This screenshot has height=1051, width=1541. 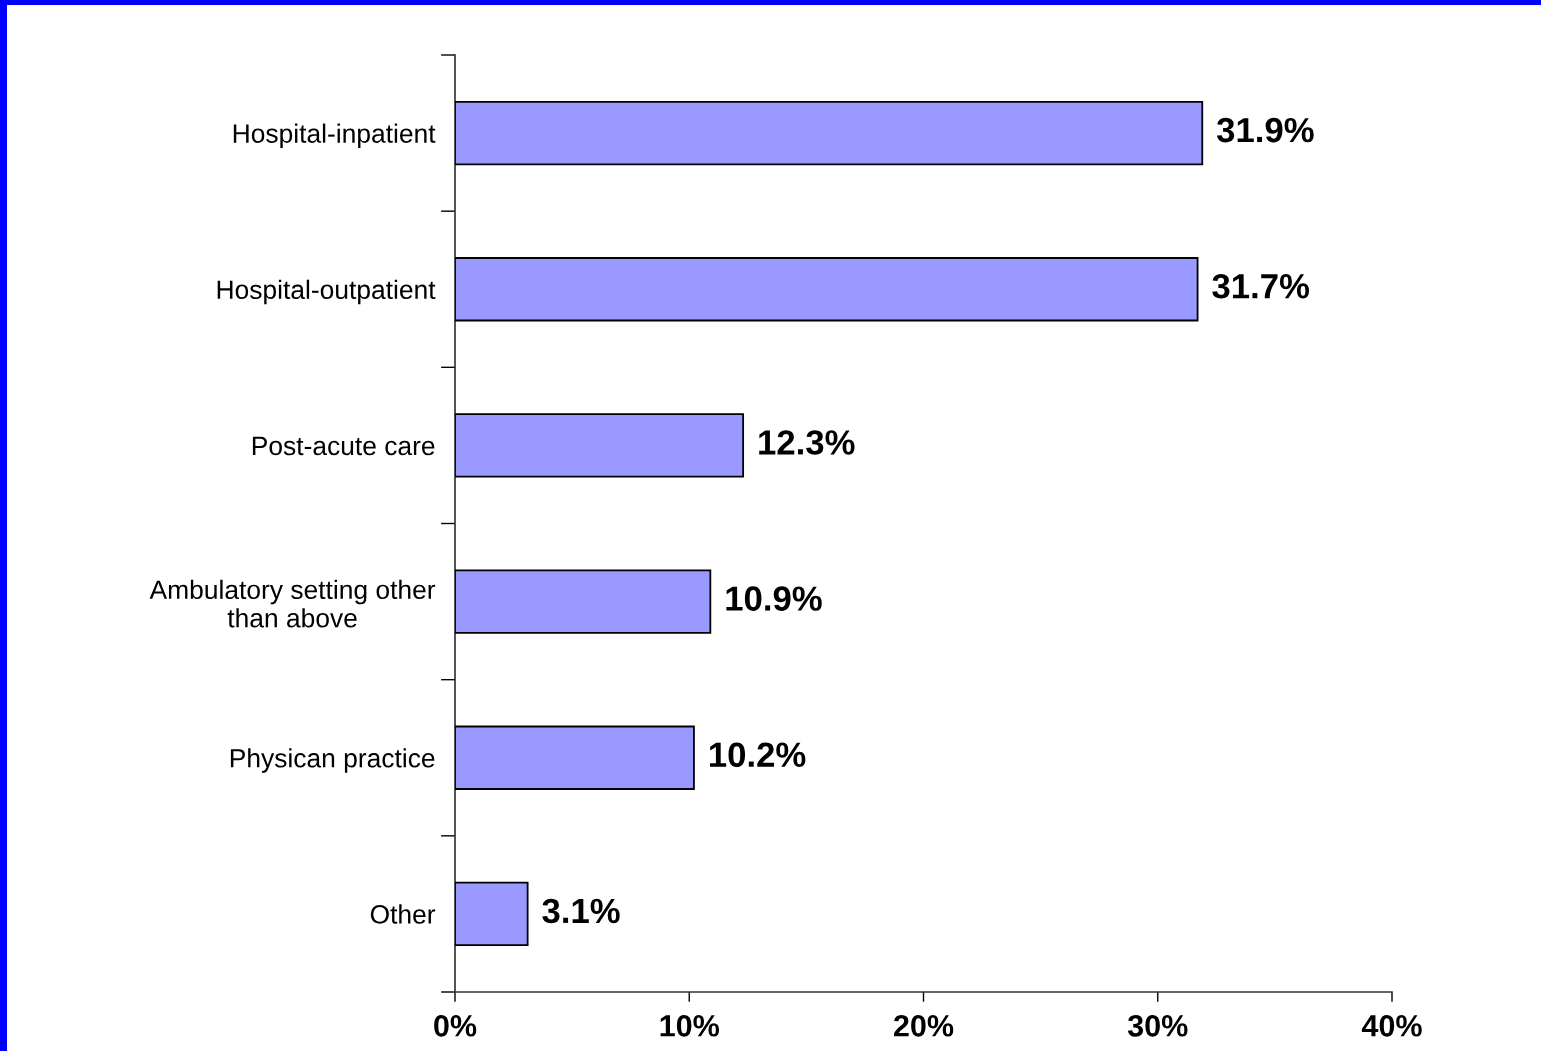 What do you see at coordinates (455, 1026) in the screenshot?
I see `x-tick-label: 0%` at bounding box center [455, 1026].